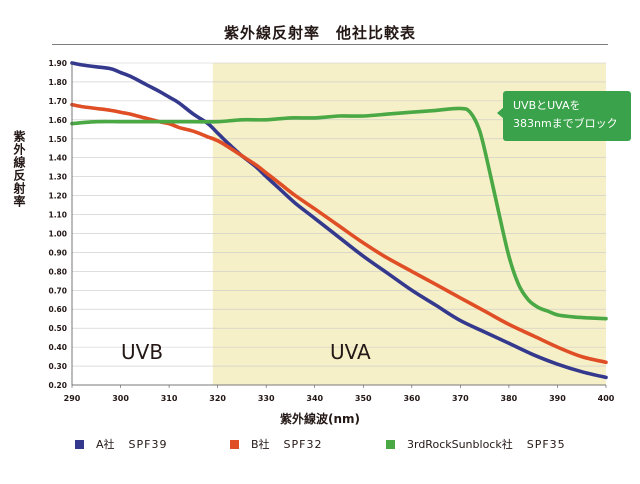 The image size is (640, 484). Describe the element at coordinates (546, 444) in the screenshot. I see `legend-spf-c: SPF35` at that location.